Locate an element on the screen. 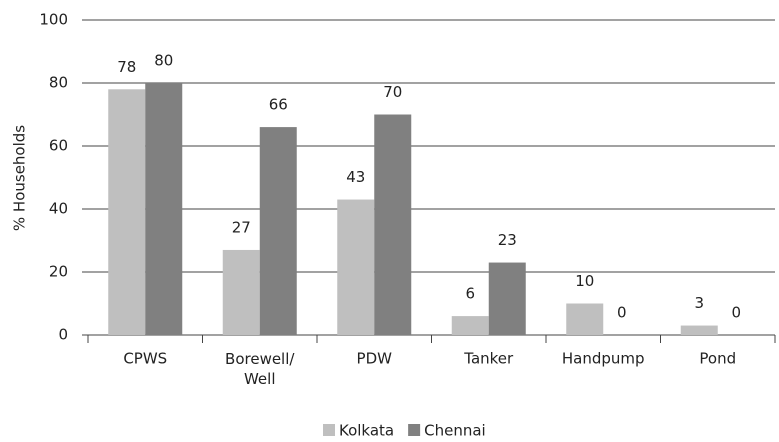 The width and height of the screenshot is (779, 442). data-label: 70 is located at coordinates (392, 92).